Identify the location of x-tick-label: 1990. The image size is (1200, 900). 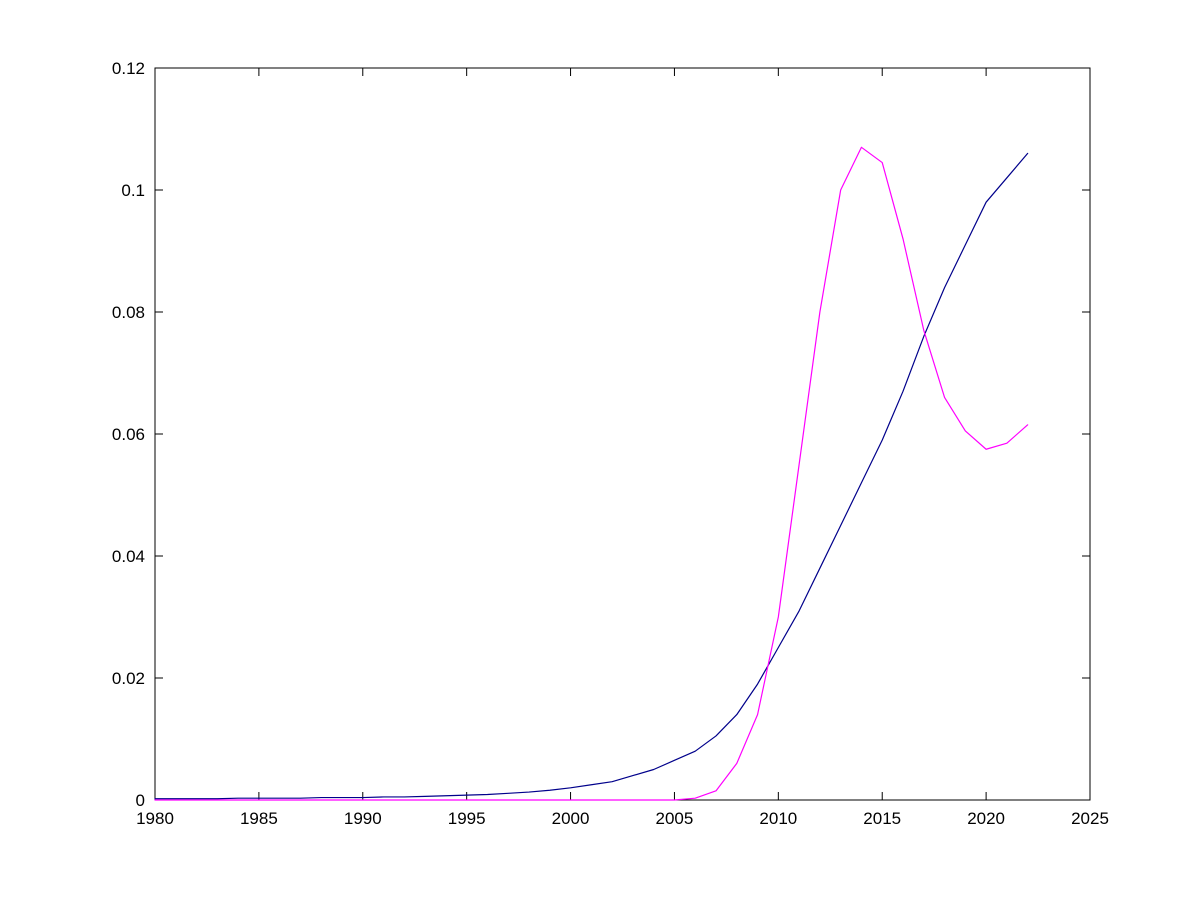
(363, 818).